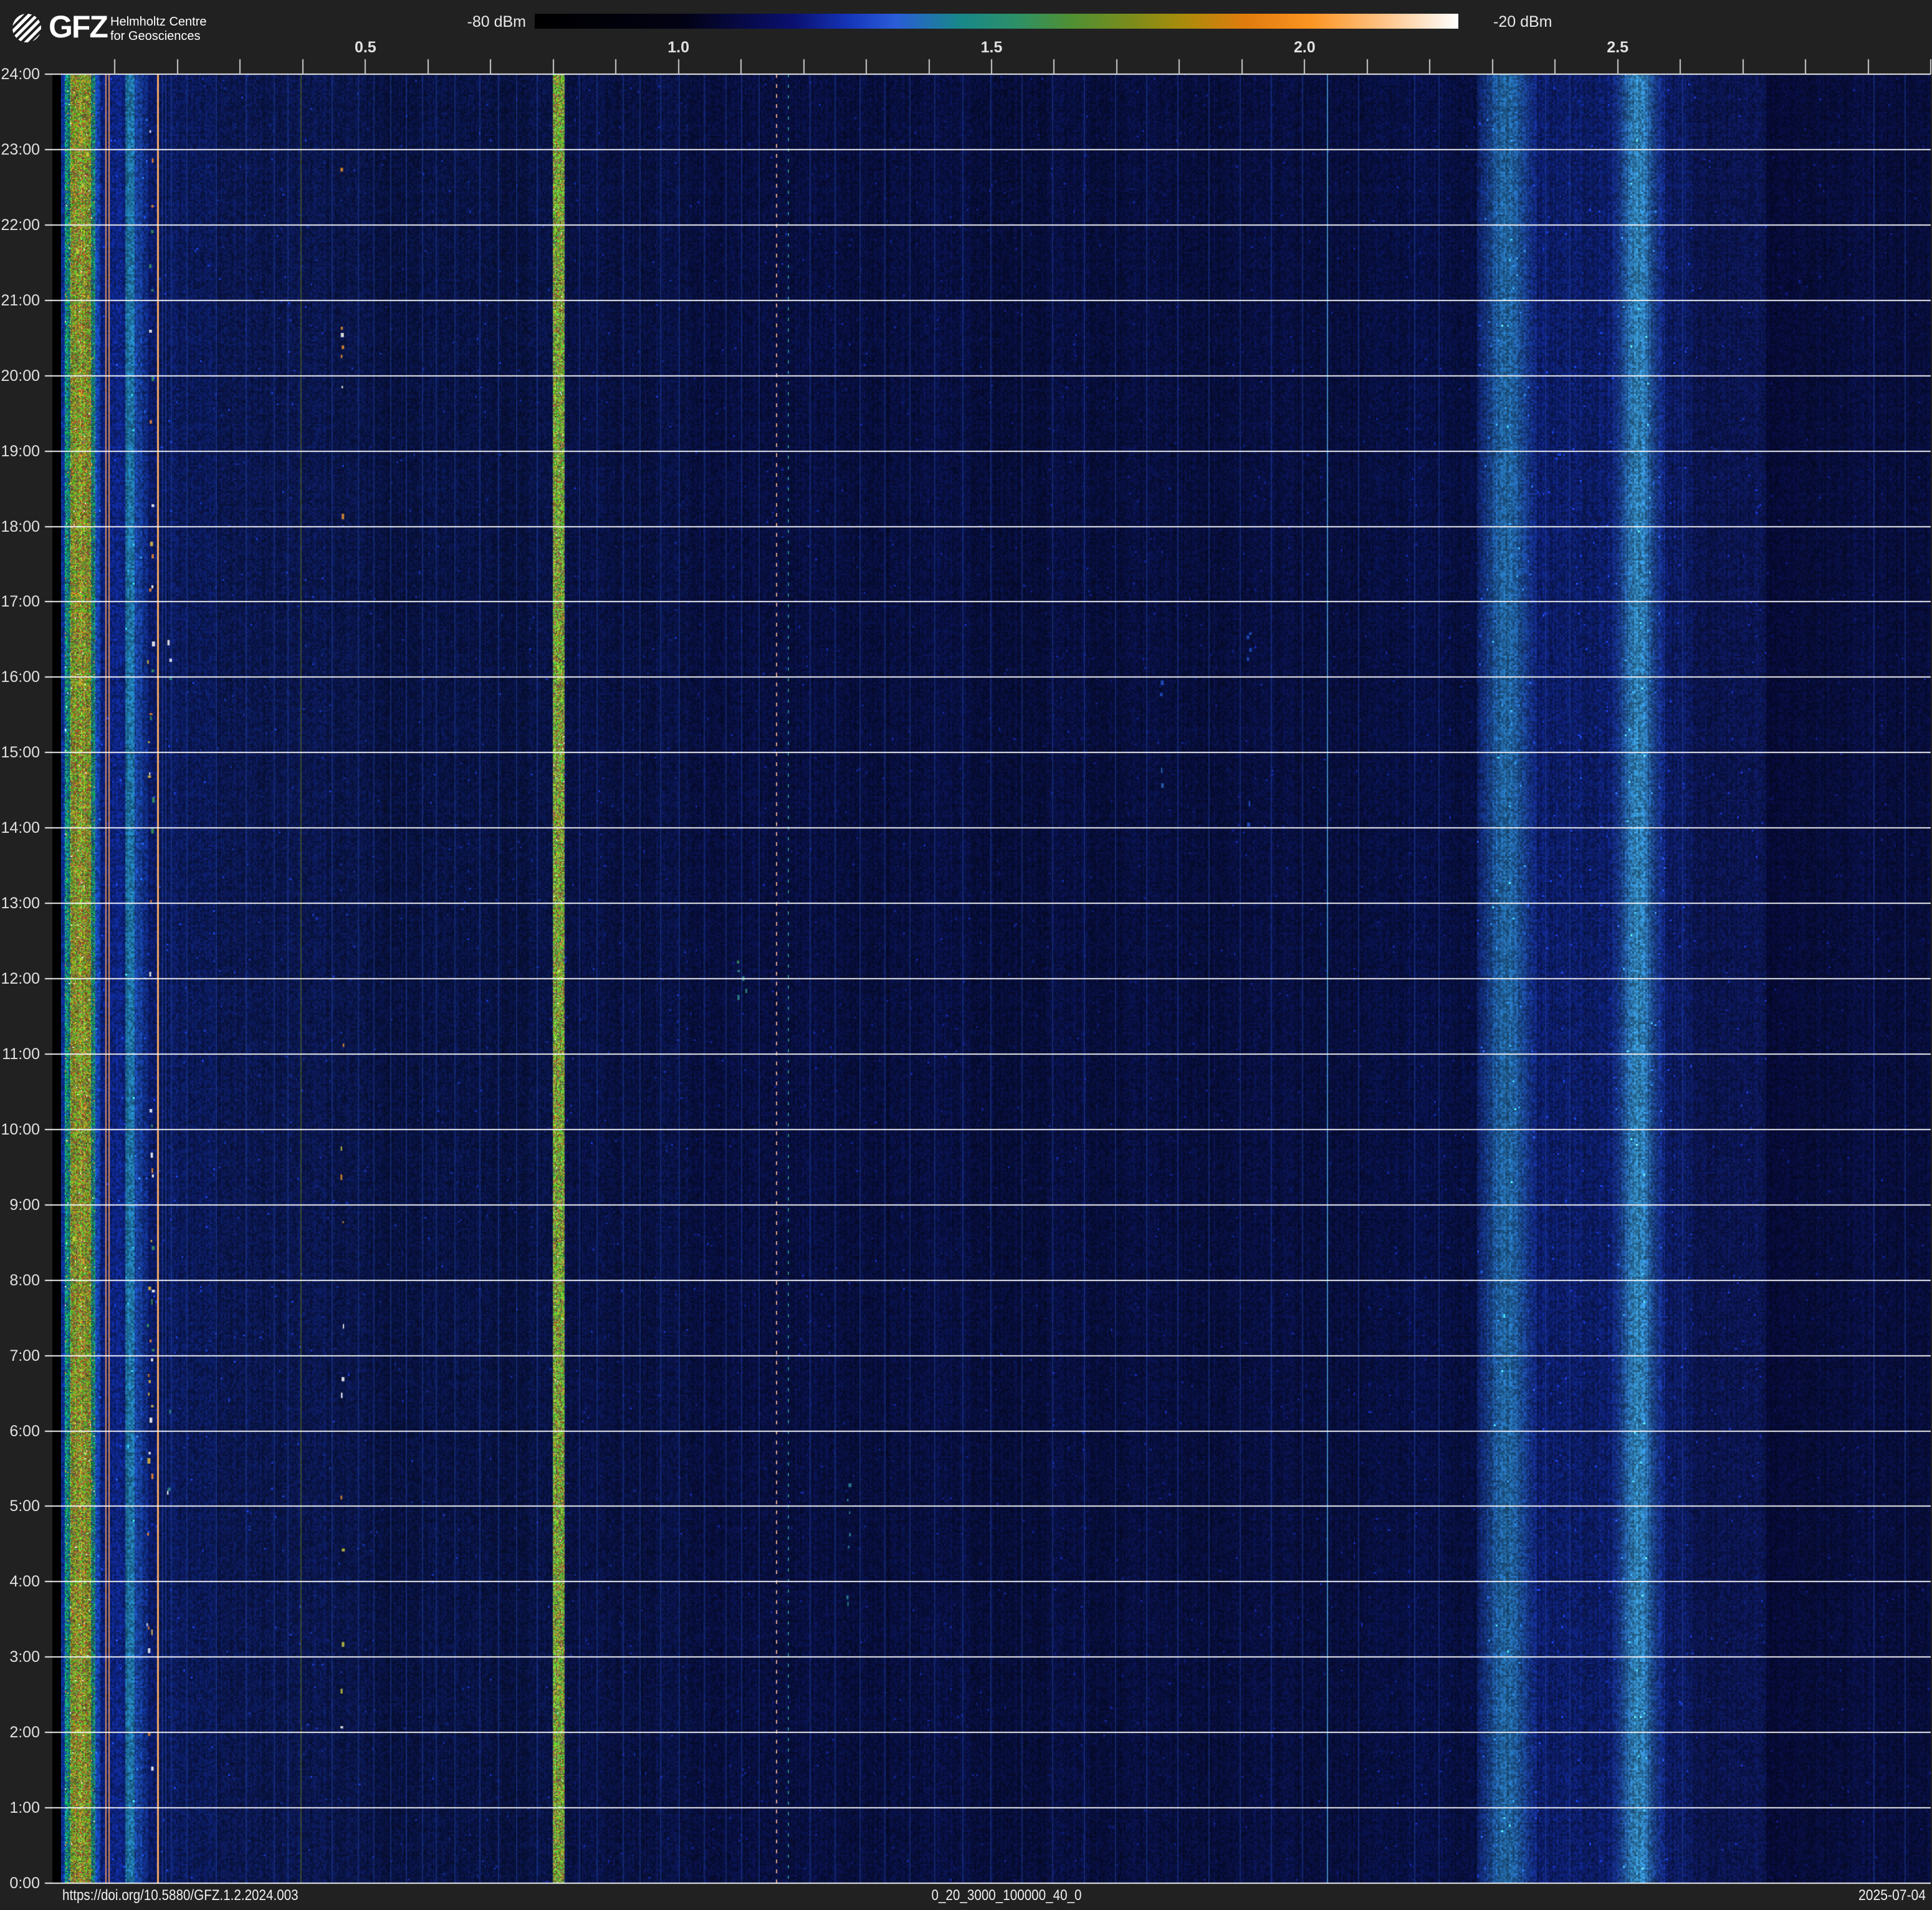 This screenshot has height=1910, width=1932. I want to click on x-axis-tick-label: 1.0, so click(678, 47).